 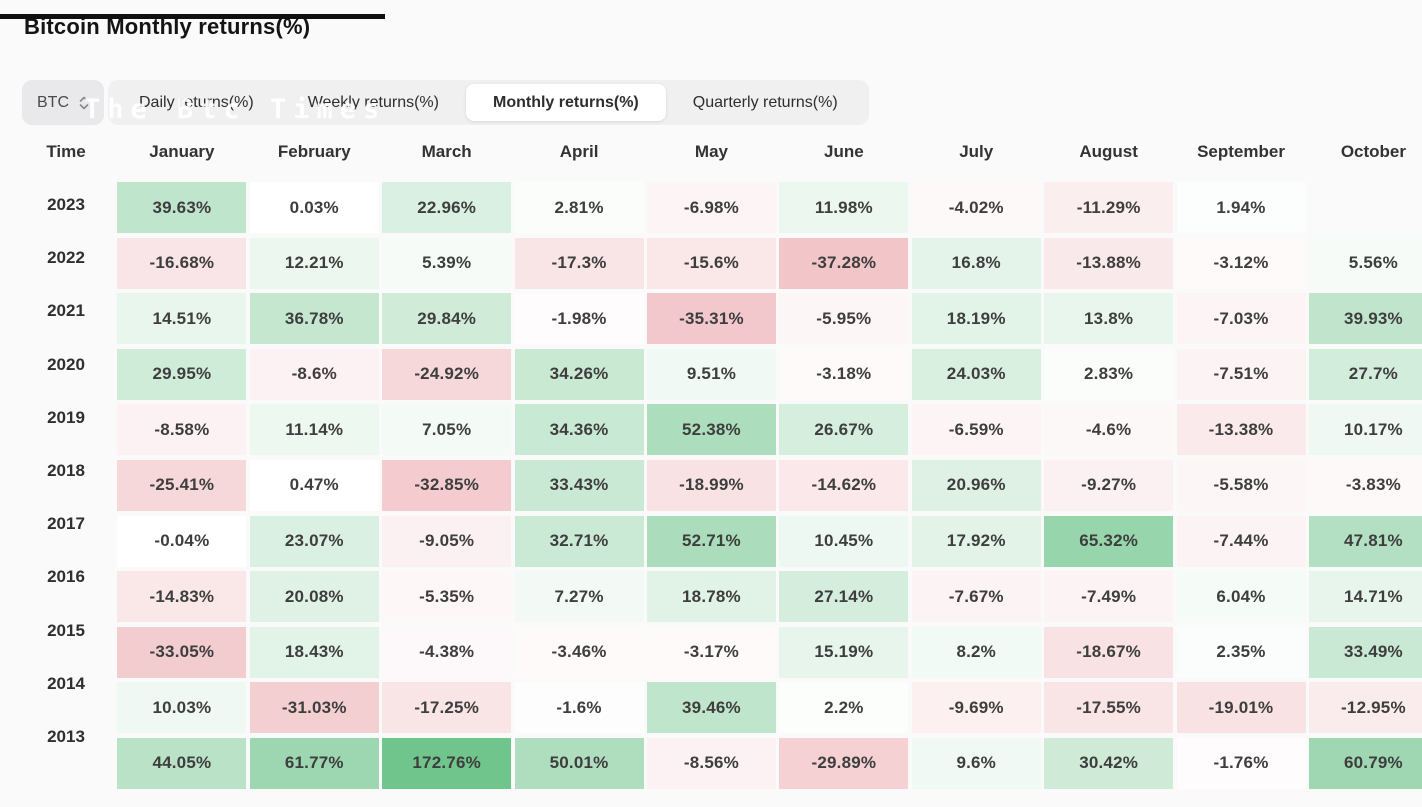 What do you see at coordinates (447, 597) in the screenshot?
I see `return-cell: -5.35%` at bounding box center [447, 597].